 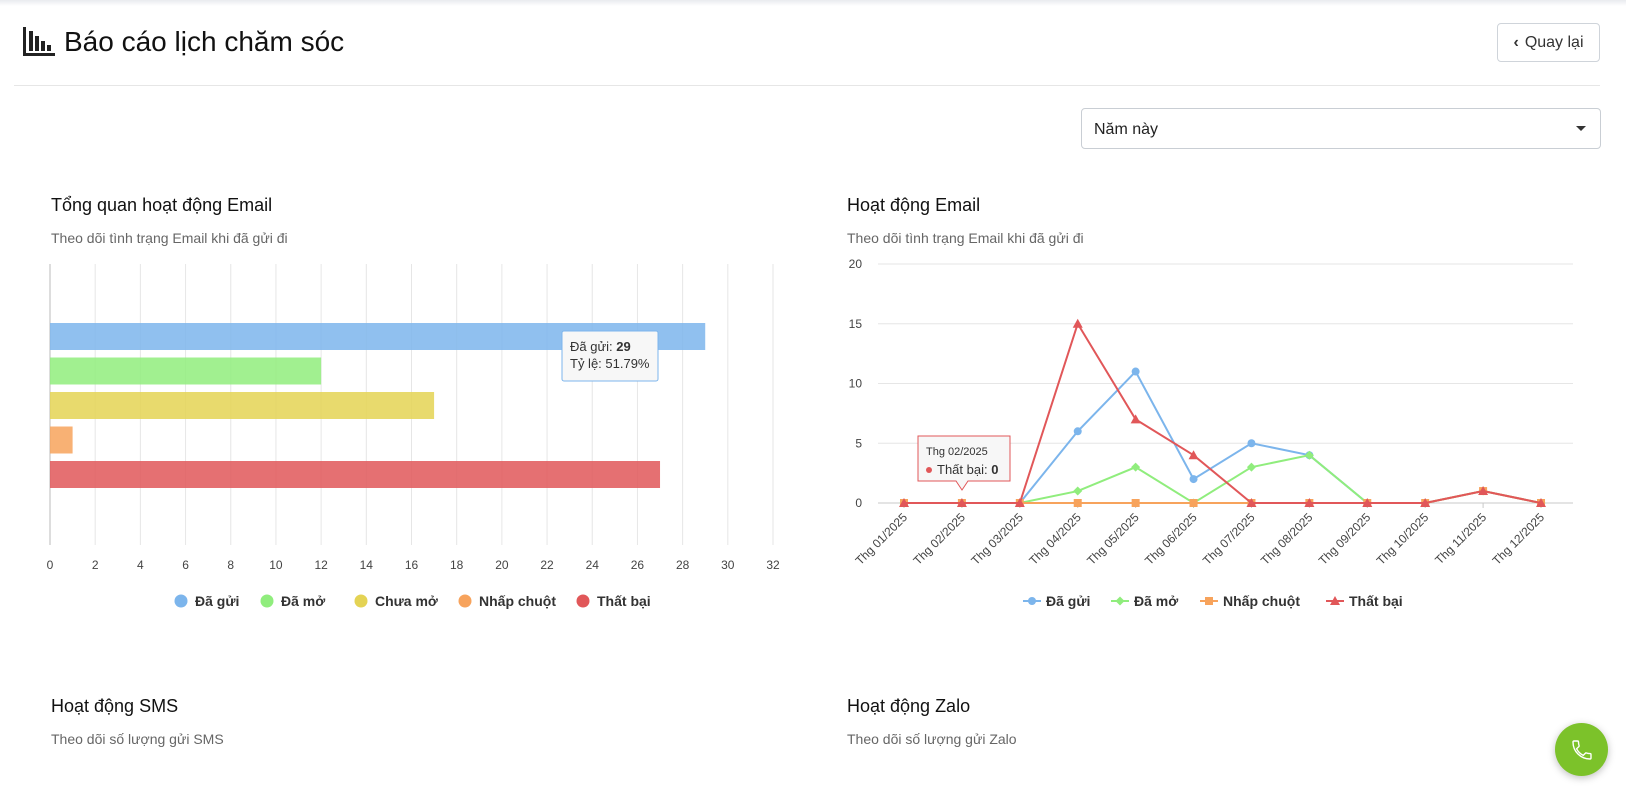 What do you see at coordinates (939, 539) in the screenshot?
I see `x-tick-label: Thg 02/2025` at bounding box center [939, 539].